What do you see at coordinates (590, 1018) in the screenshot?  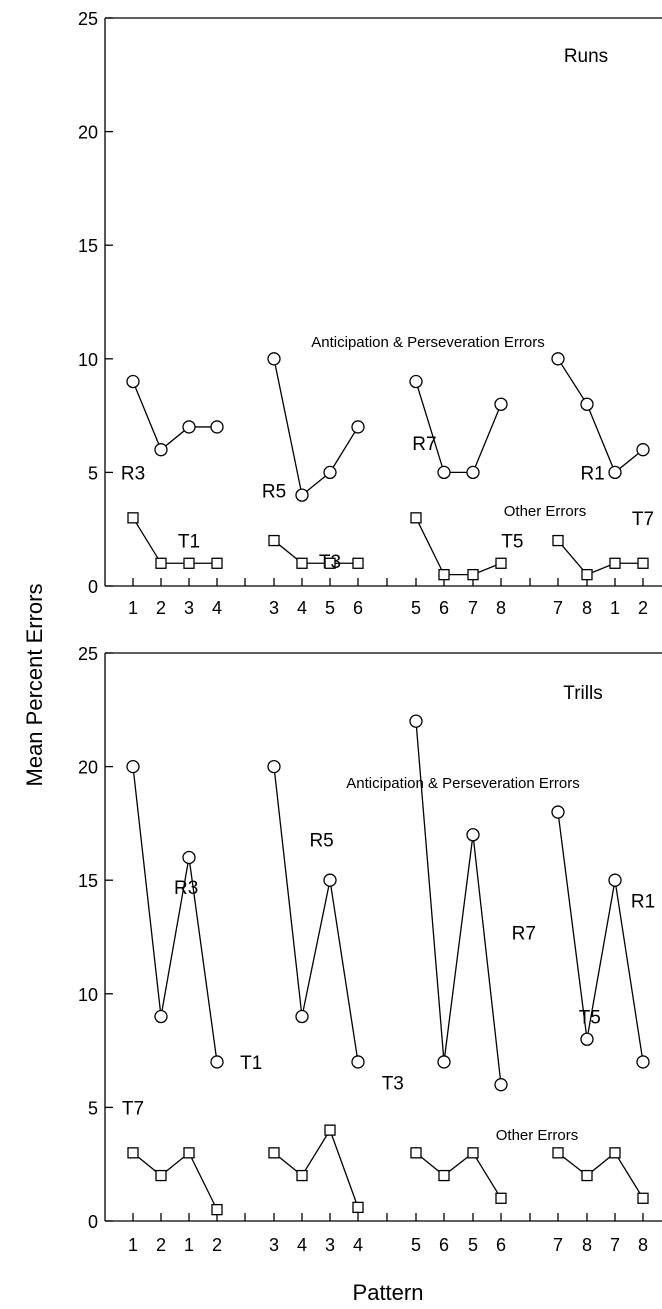 I see `annotation-label: T5` at bounding box center [590, 1018].